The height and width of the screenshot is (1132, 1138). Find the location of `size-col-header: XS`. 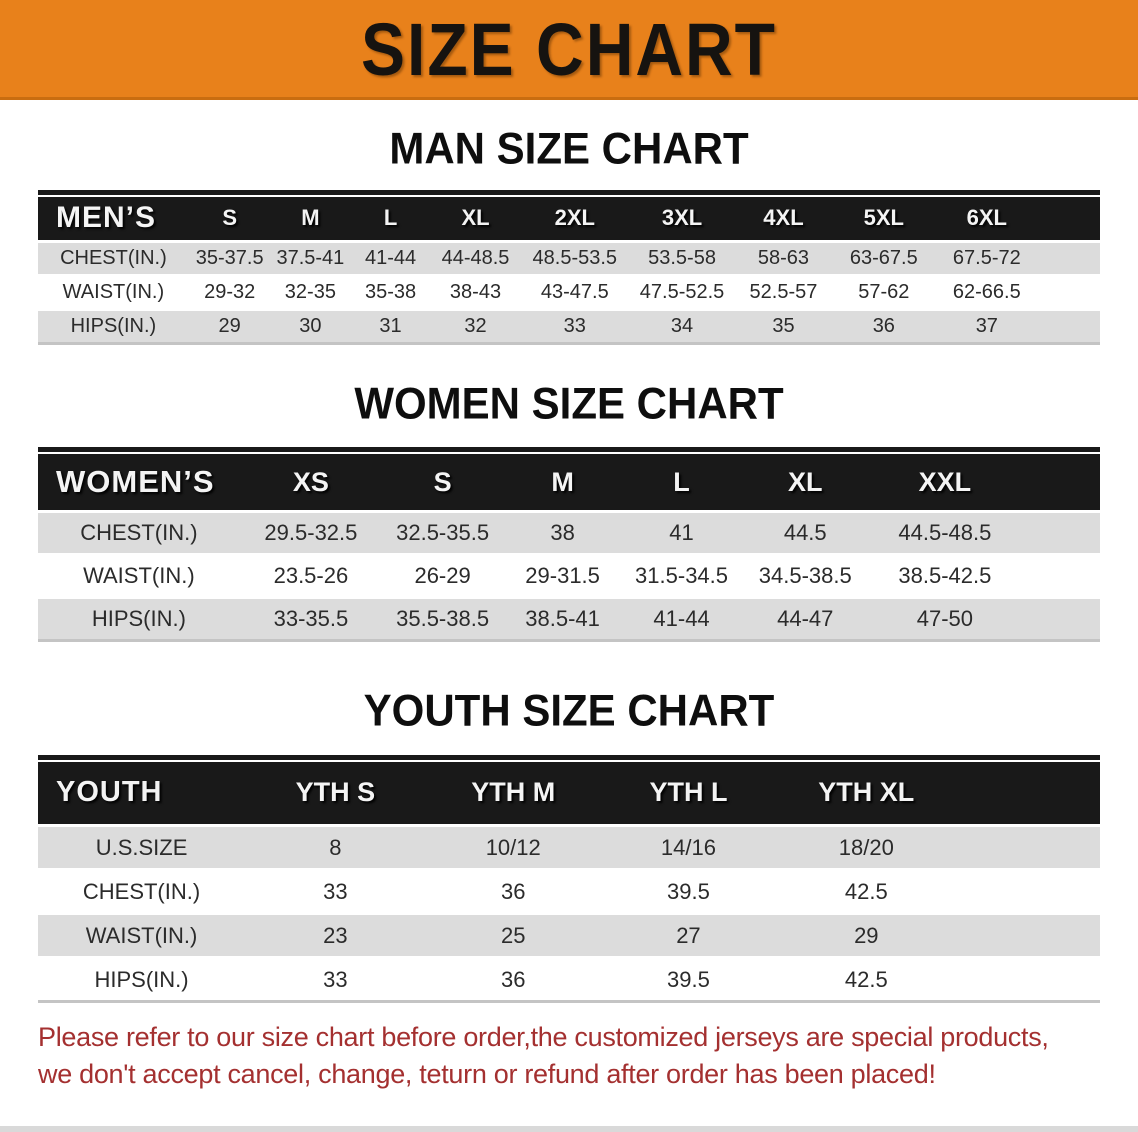

size-col-header: XS is located at coordinates (310, 481).